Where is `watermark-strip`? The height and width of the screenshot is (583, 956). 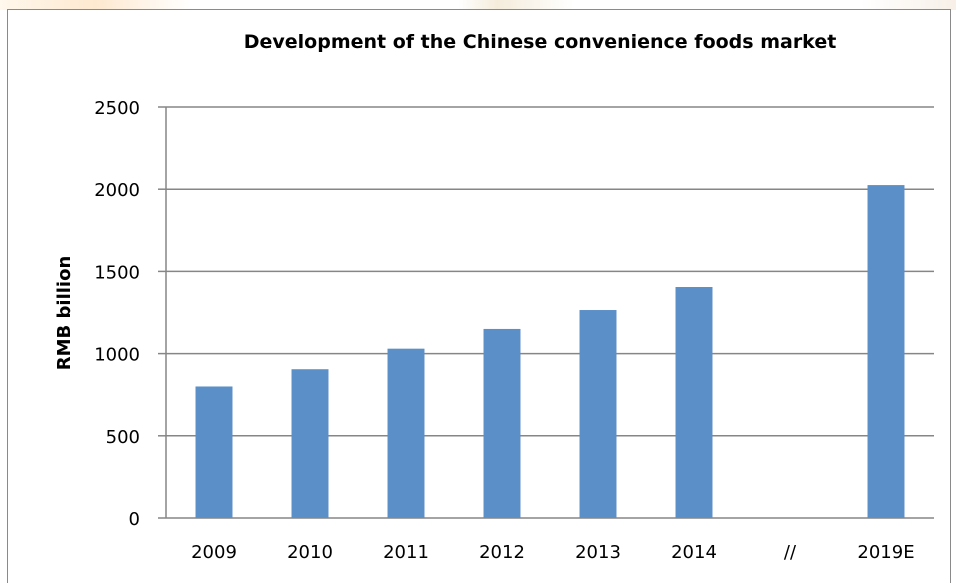 watermark-strip is located at coordinates (478, 5).